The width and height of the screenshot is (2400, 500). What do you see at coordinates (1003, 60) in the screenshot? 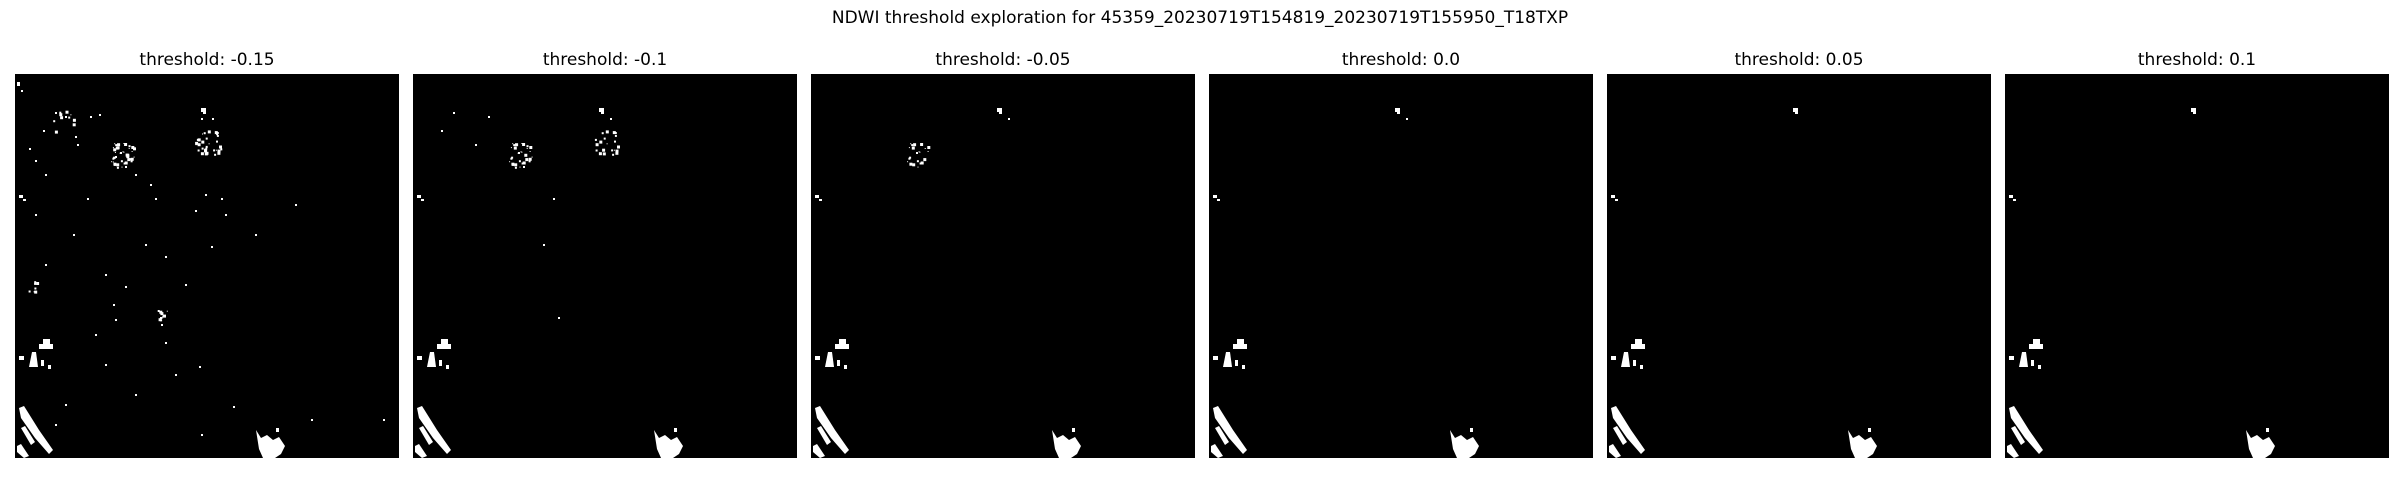
I see `panel-title: threshold: -0.05` at bounding box center [1003, 60].